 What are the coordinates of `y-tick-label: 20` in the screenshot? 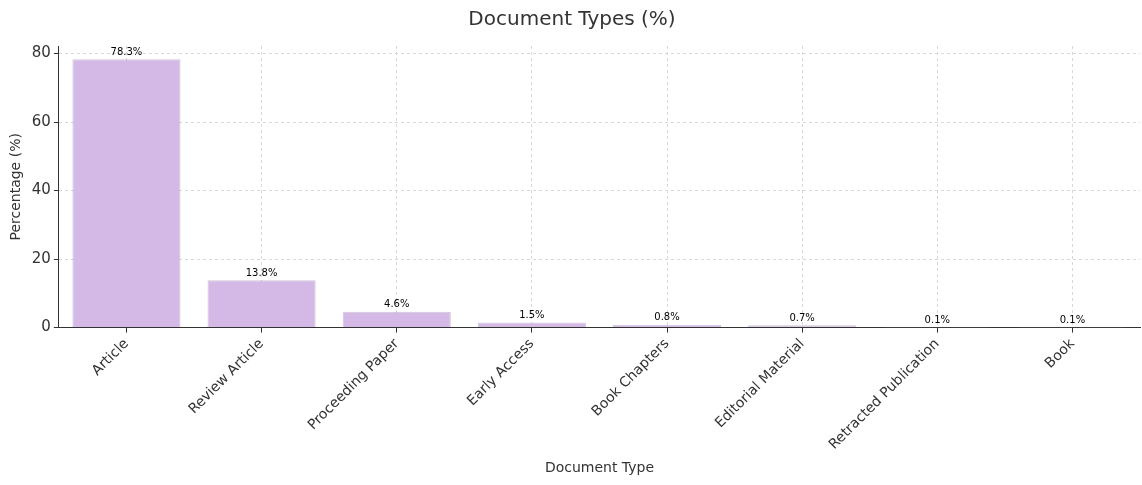 It's located at (41, 257).